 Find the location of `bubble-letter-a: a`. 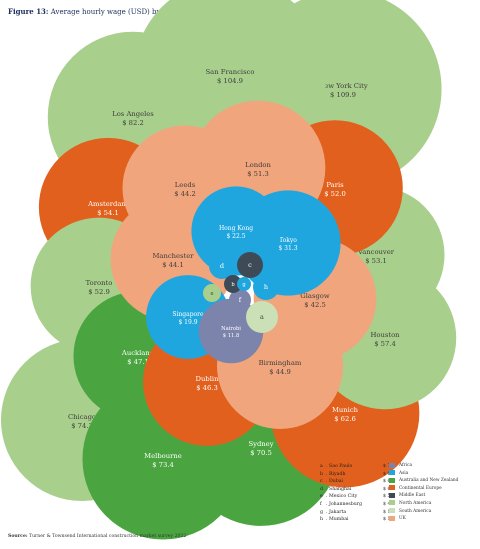

bubble-letter-a: a is located at coordinates (262, 317).